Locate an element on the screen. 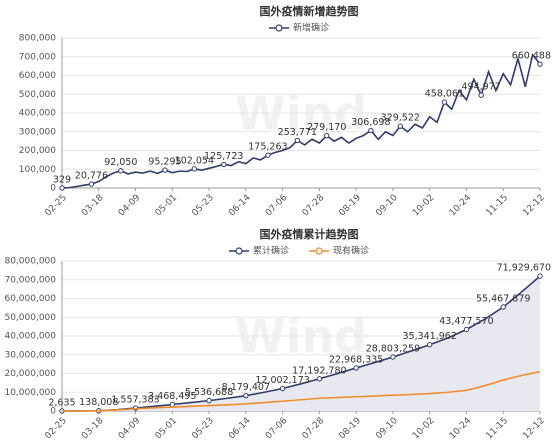 Image resolution: width=553 pixels, height=446 pixels. series-line is located at coordinates (301, 391).